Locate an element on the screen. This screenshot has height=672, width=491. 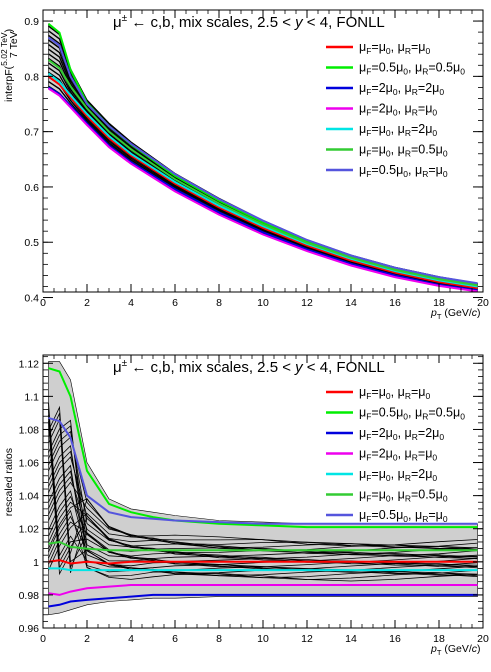
y-tick-label: 0.6 is located at coordinates (31, 188).